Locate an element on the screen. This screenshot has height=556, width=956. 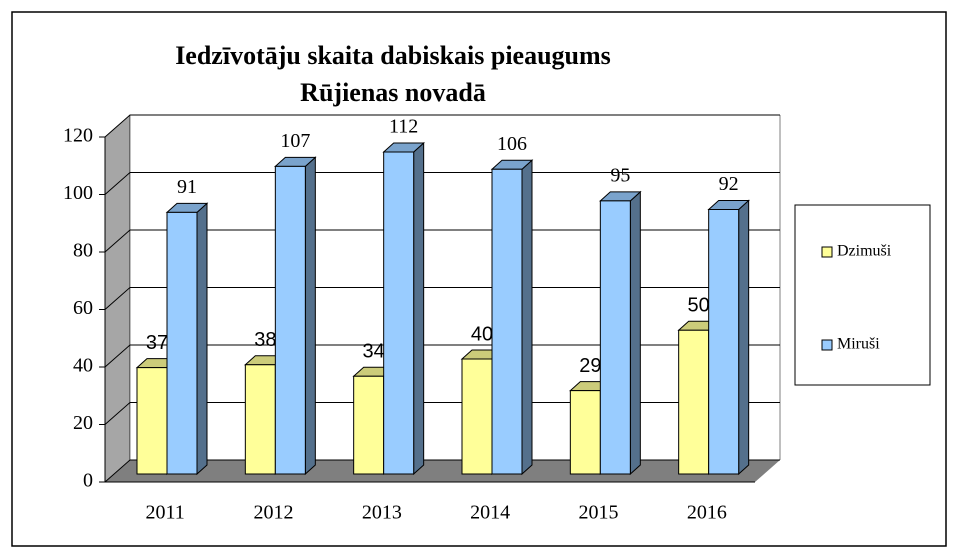
legend-label: Dzimuši is located at coordinates (864, 251).